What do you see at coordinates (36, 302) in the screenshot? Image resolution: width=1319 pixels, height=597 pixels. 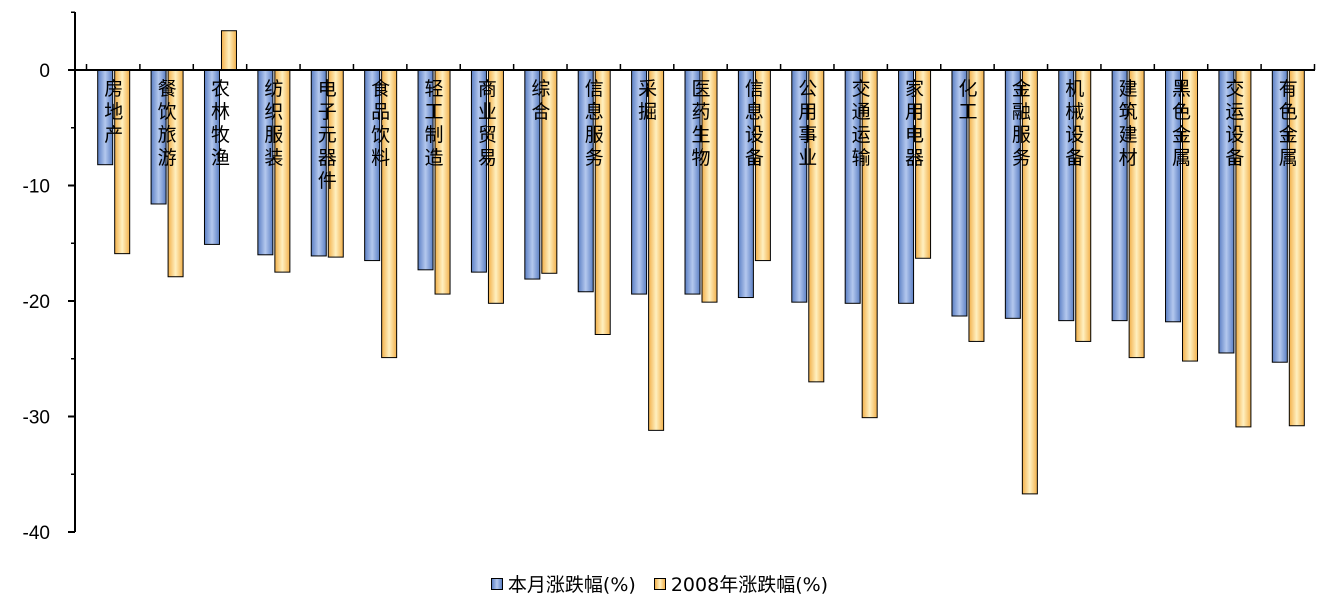 I see `y-tick-label-3: -20` at bounding box center [36, 302].